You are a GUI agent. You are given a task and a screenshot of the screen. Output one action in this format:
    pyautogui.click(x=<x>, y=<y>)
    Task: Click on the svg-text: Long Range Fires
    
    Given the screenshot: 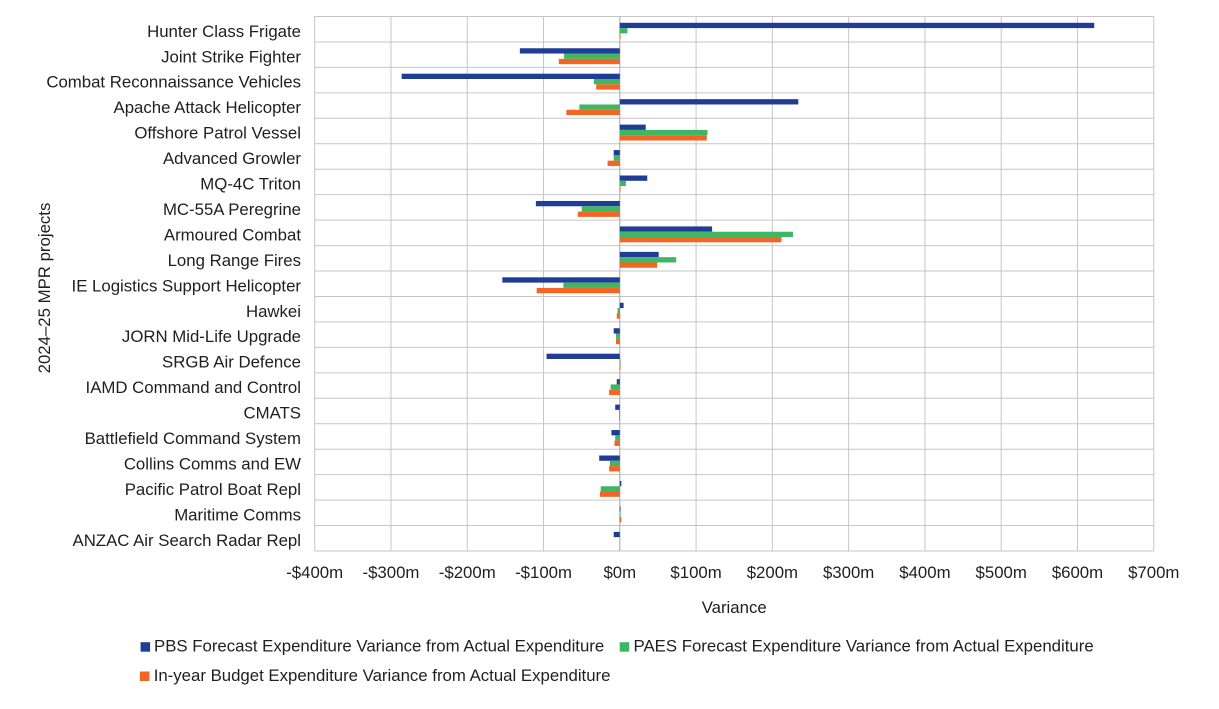 What is the action you would take?
    pyautogui.click(x=234, y=260)
    